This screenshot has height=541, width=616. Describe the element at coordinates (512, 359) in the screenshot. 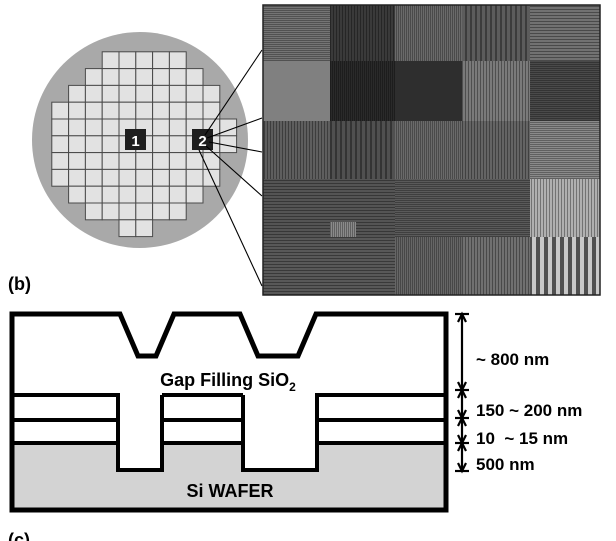

I see `dim-800nm: ~ 800 nm` at that location.